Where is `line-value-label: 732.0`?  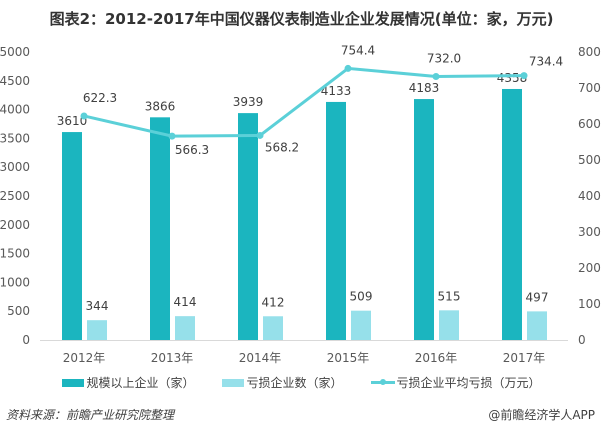
line-value-label: 732.0 is located at coordinates (444, 58).